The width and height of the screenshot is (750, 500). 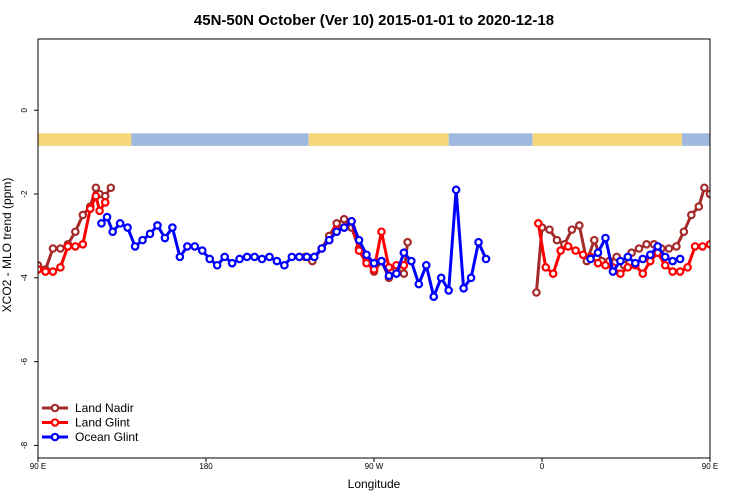 I want to click on y-tick-label: 0, so click(x=24, y=109).